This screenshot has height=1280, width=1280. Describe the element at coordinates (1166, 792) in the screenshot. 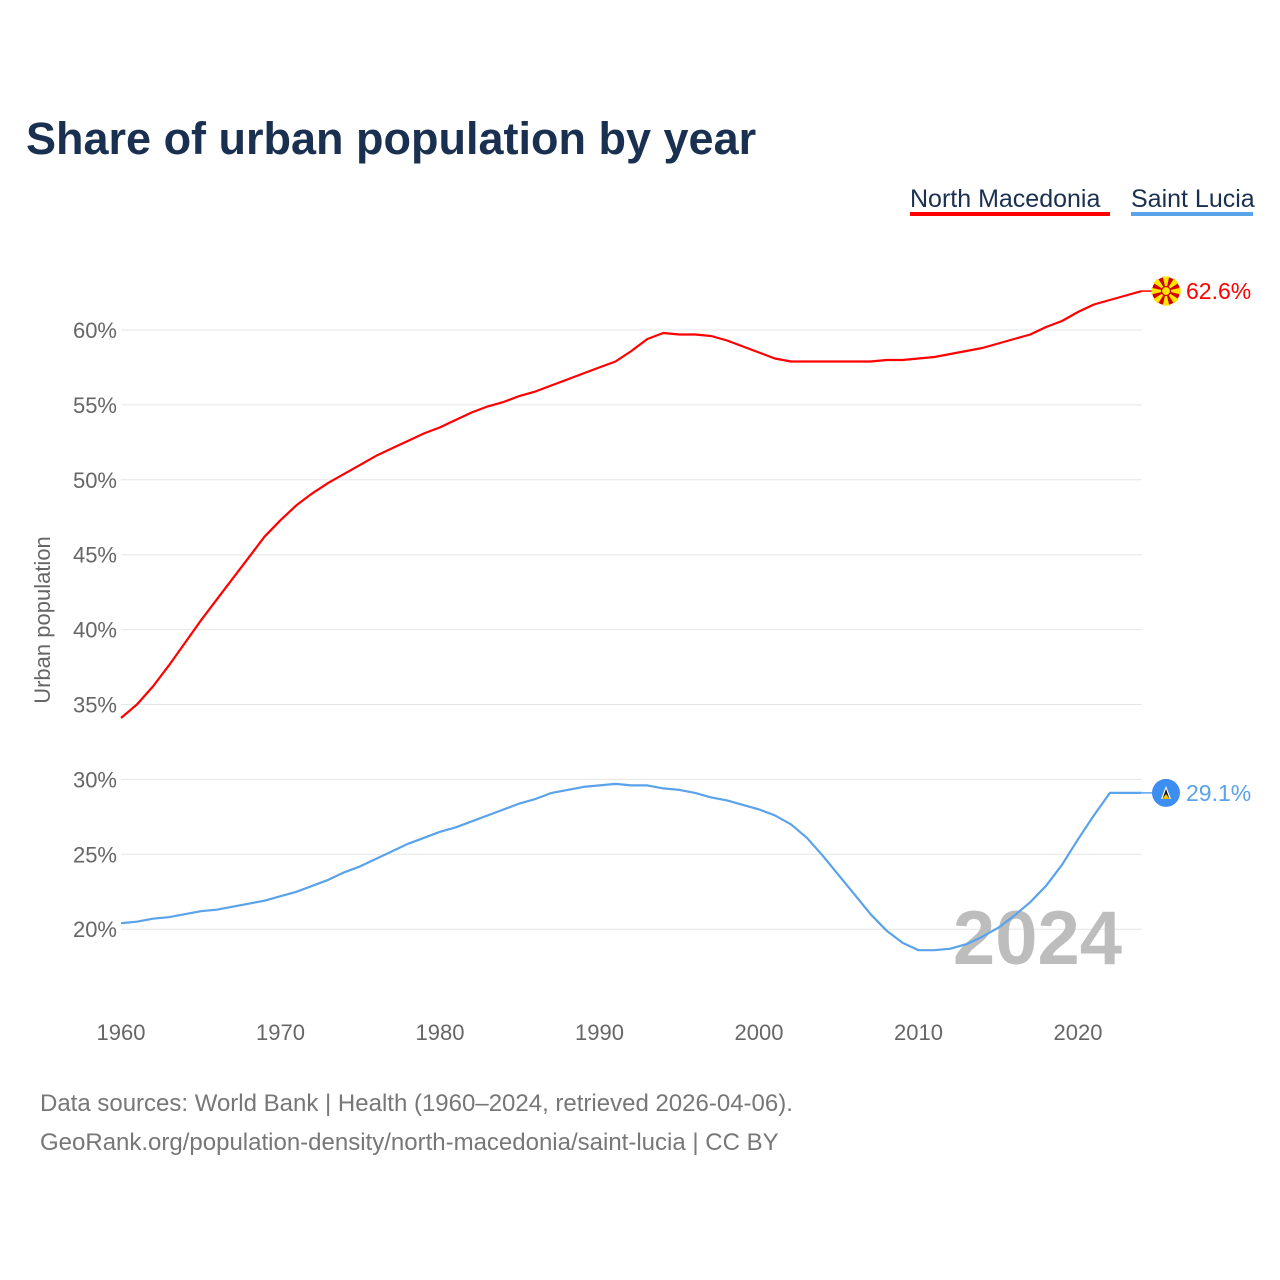

I see `saint-lucia-flag-icon` at that location.